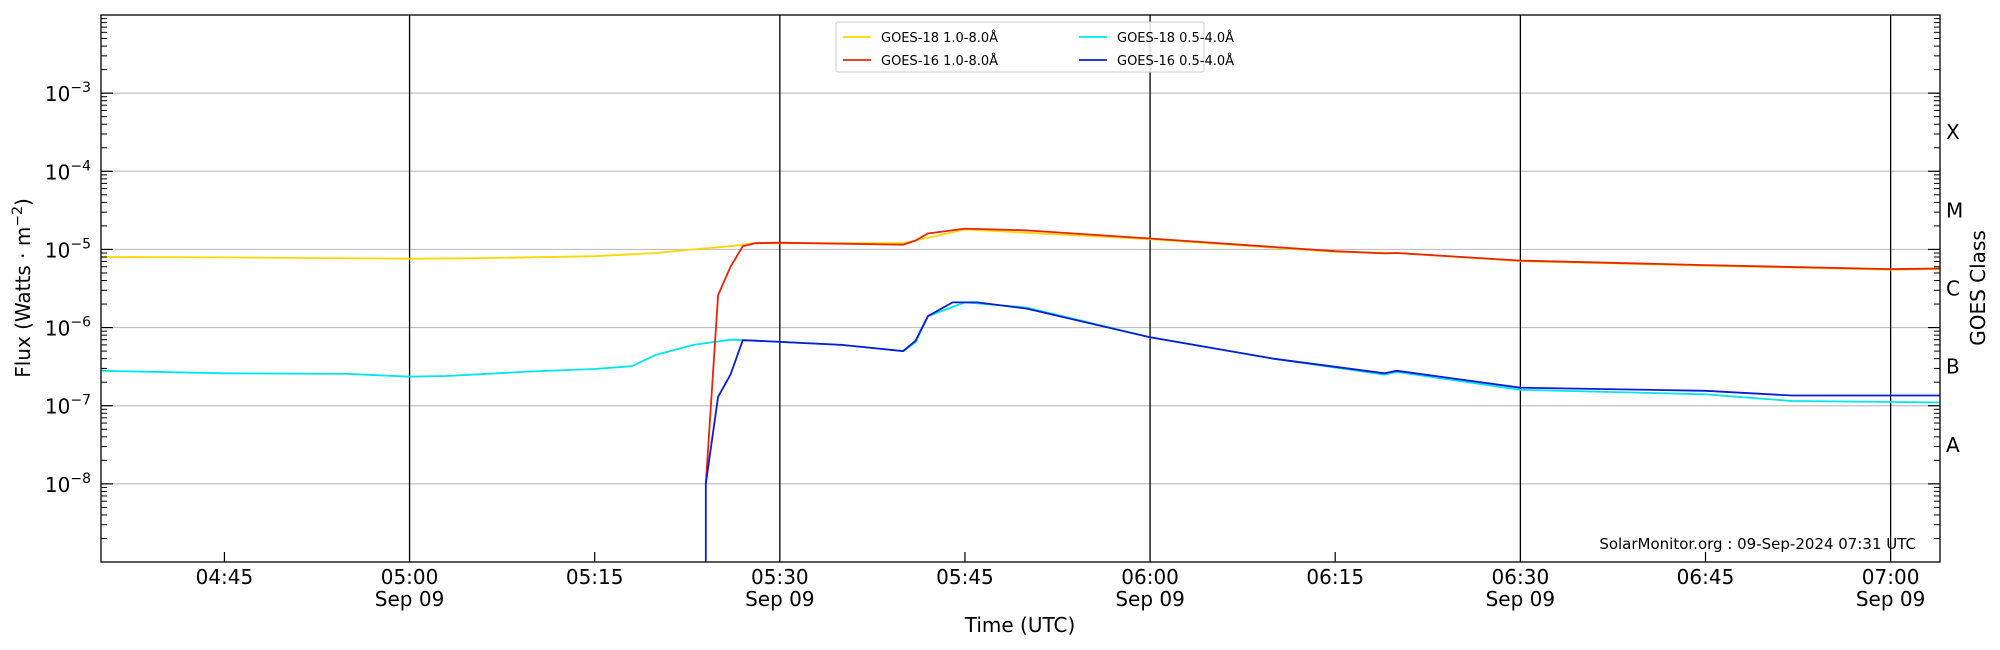  Describe the element at coordinates (23, 302) in the screenshot. I see `y-axis-title-main: Flux (Watts · m` at that location.